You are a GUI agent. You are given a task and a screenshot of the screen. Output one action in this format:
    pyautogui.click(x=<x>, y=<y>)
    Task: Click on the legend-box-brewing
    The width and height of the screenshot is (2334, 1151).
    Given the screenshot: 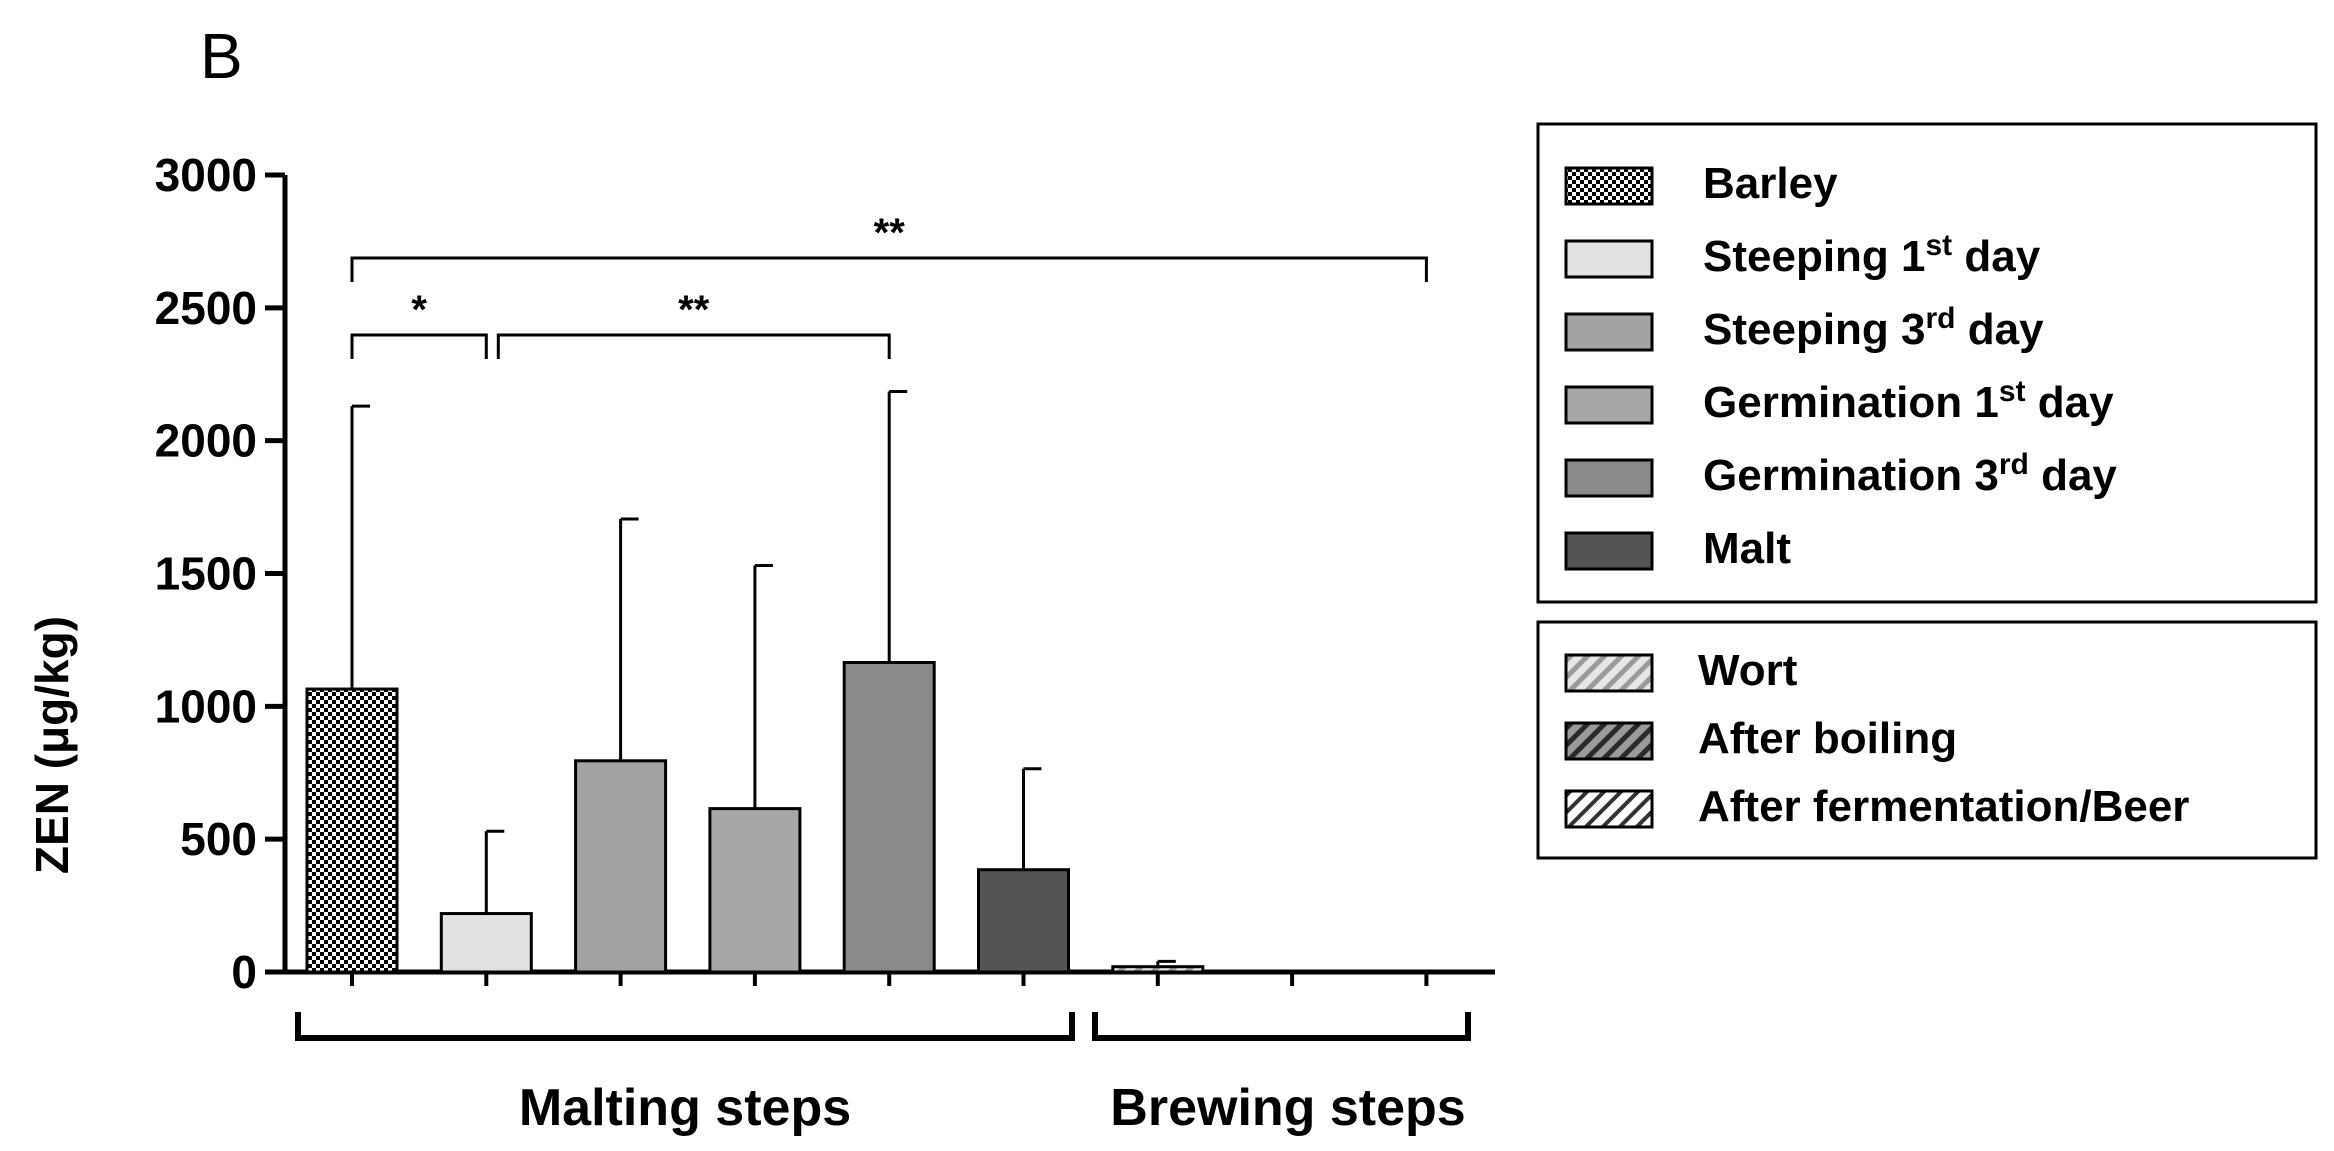 What is the action you would take?
    pyautogui.click(x=1927, y=740)
    